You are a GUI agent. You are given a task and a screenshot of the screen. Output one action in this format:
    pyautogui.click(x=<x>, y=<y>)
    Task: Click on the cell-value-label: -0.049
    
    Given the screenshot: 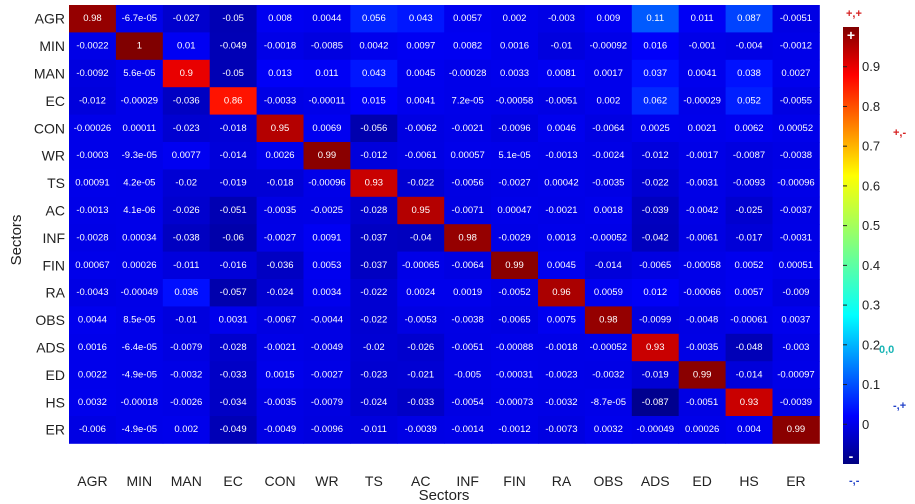 What is the action you would take?
    pyautogui.click(x=233, y=46)
    